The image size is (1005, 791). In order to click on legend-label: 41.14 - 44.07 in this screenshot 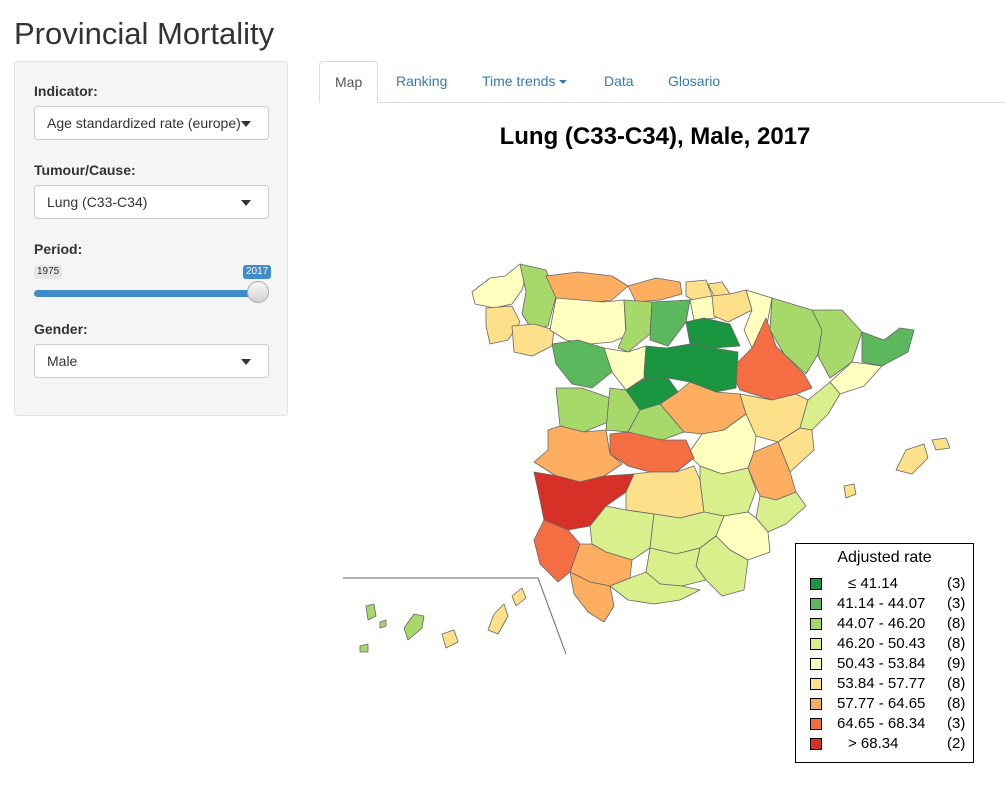, I will do `click(881, 603)`.